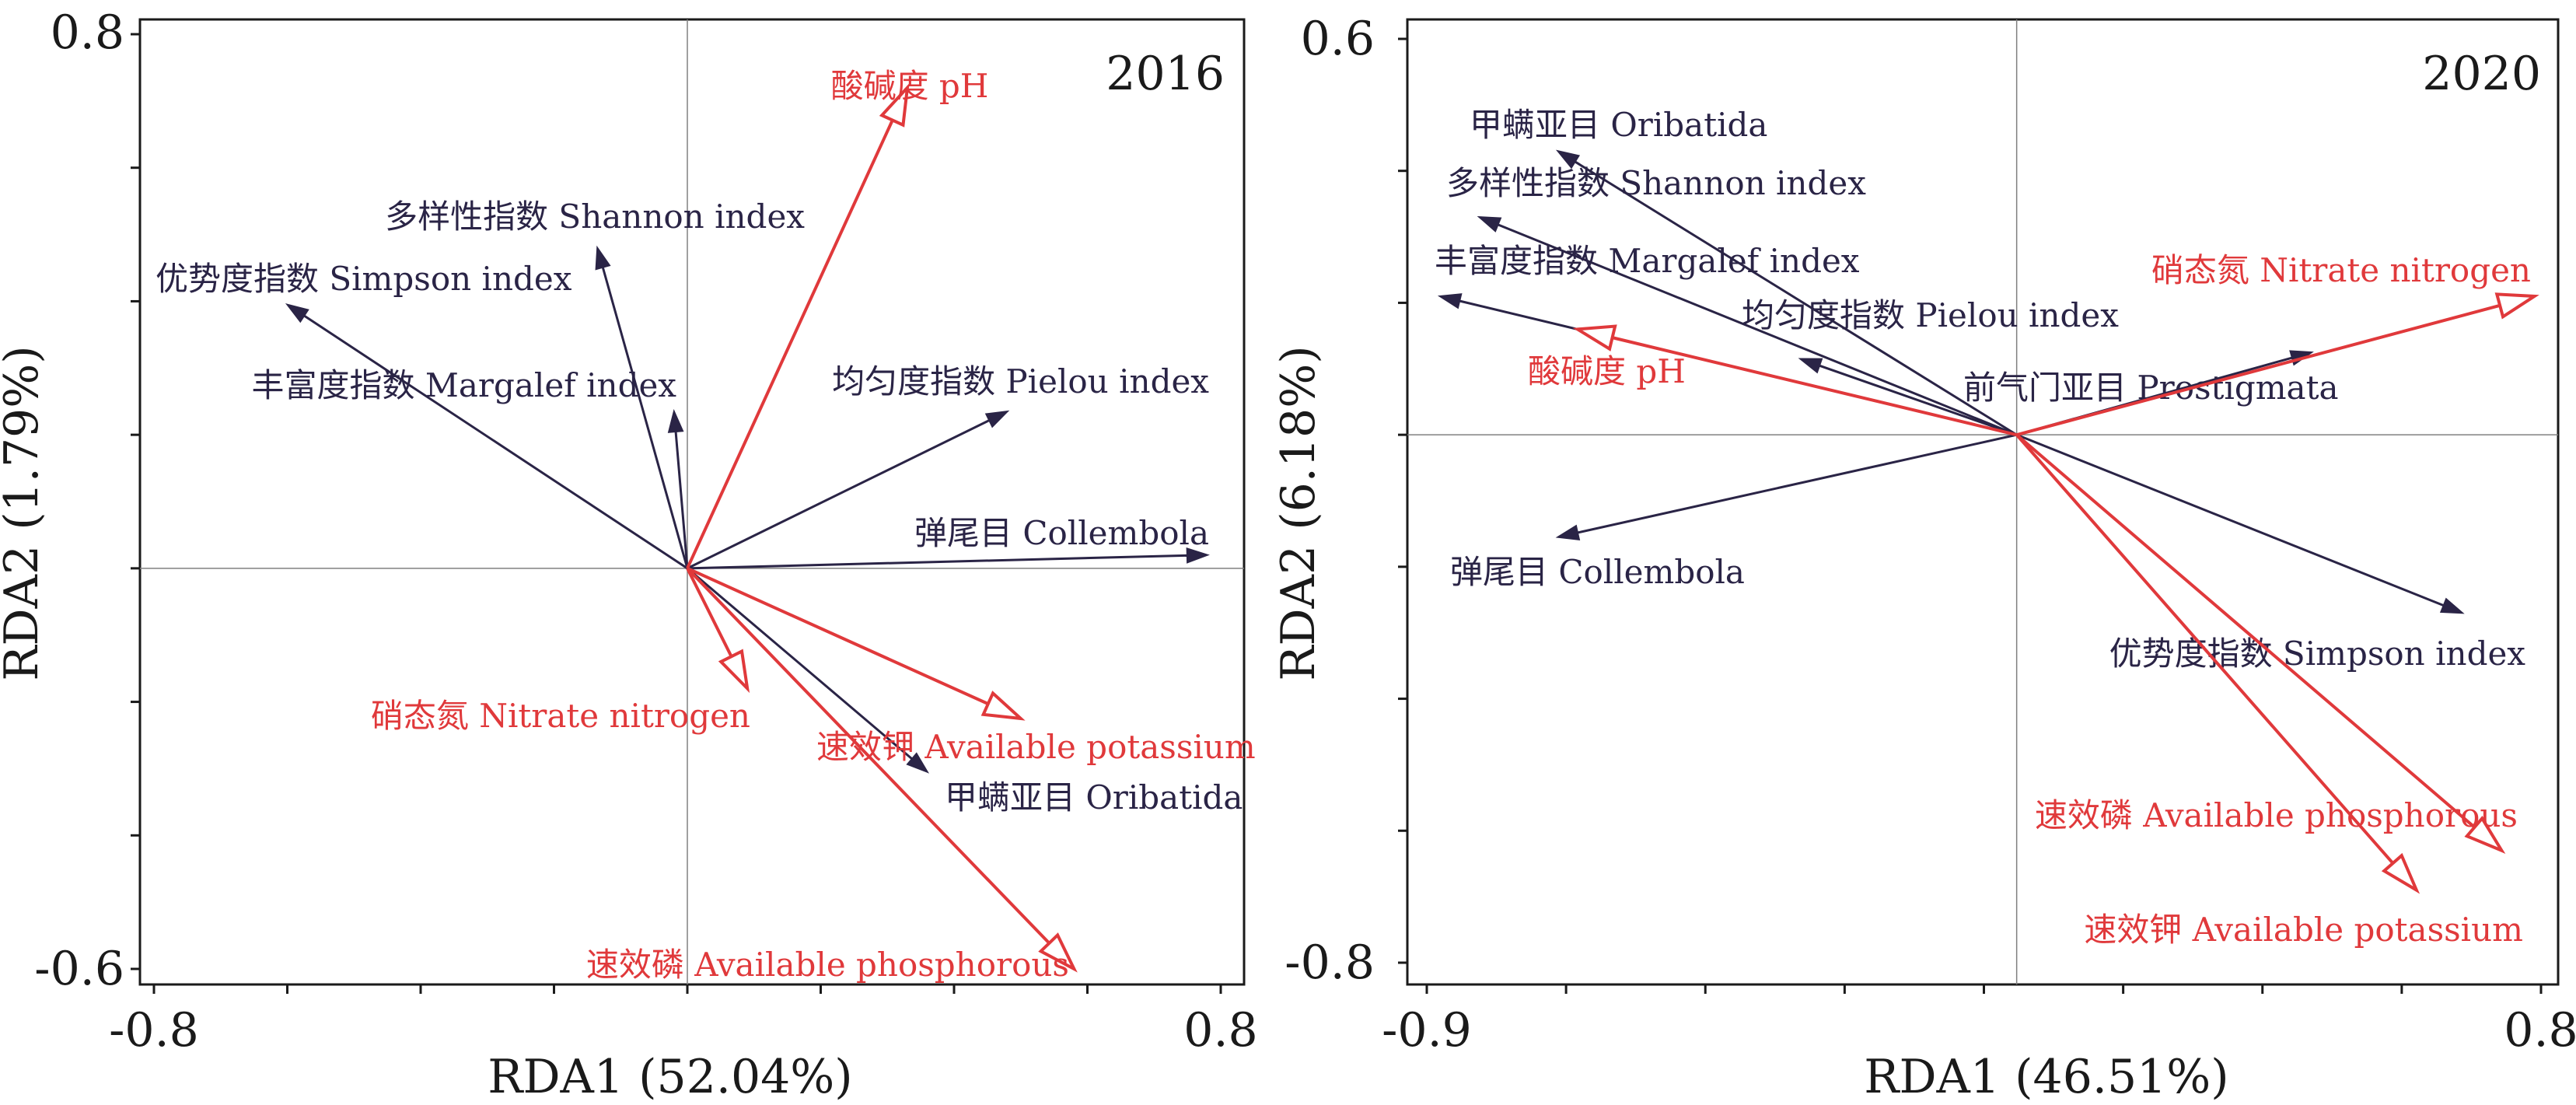  I want to click on y-tick-label-top: 0.8, so click(87, 32).